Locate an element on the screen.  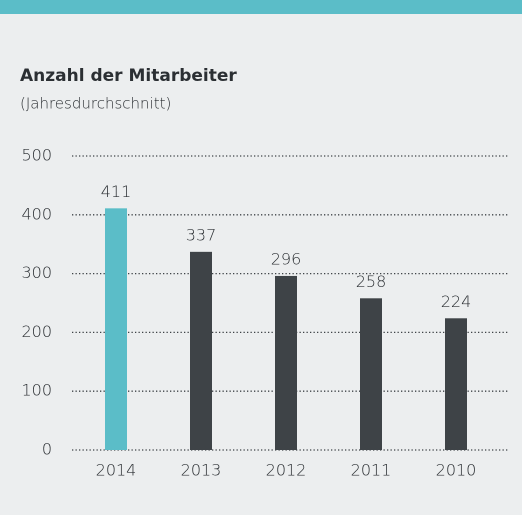
y-tick-label: 400 is located at coordinates (36, 213).